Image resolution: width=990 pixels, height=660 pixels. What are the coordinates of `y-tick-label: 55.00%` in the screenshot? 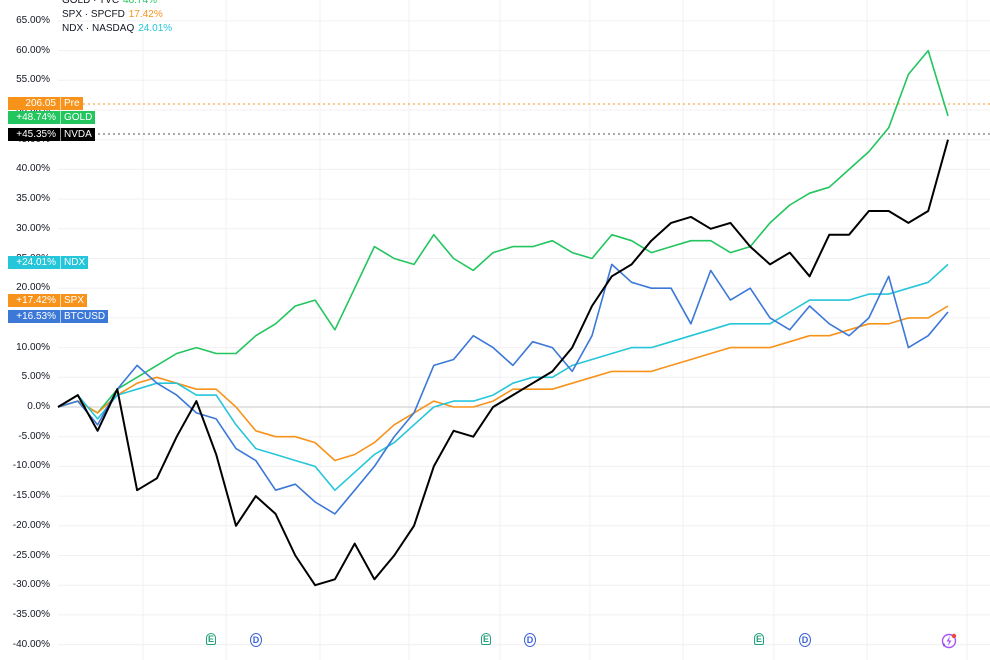 It's located at (33, 80).